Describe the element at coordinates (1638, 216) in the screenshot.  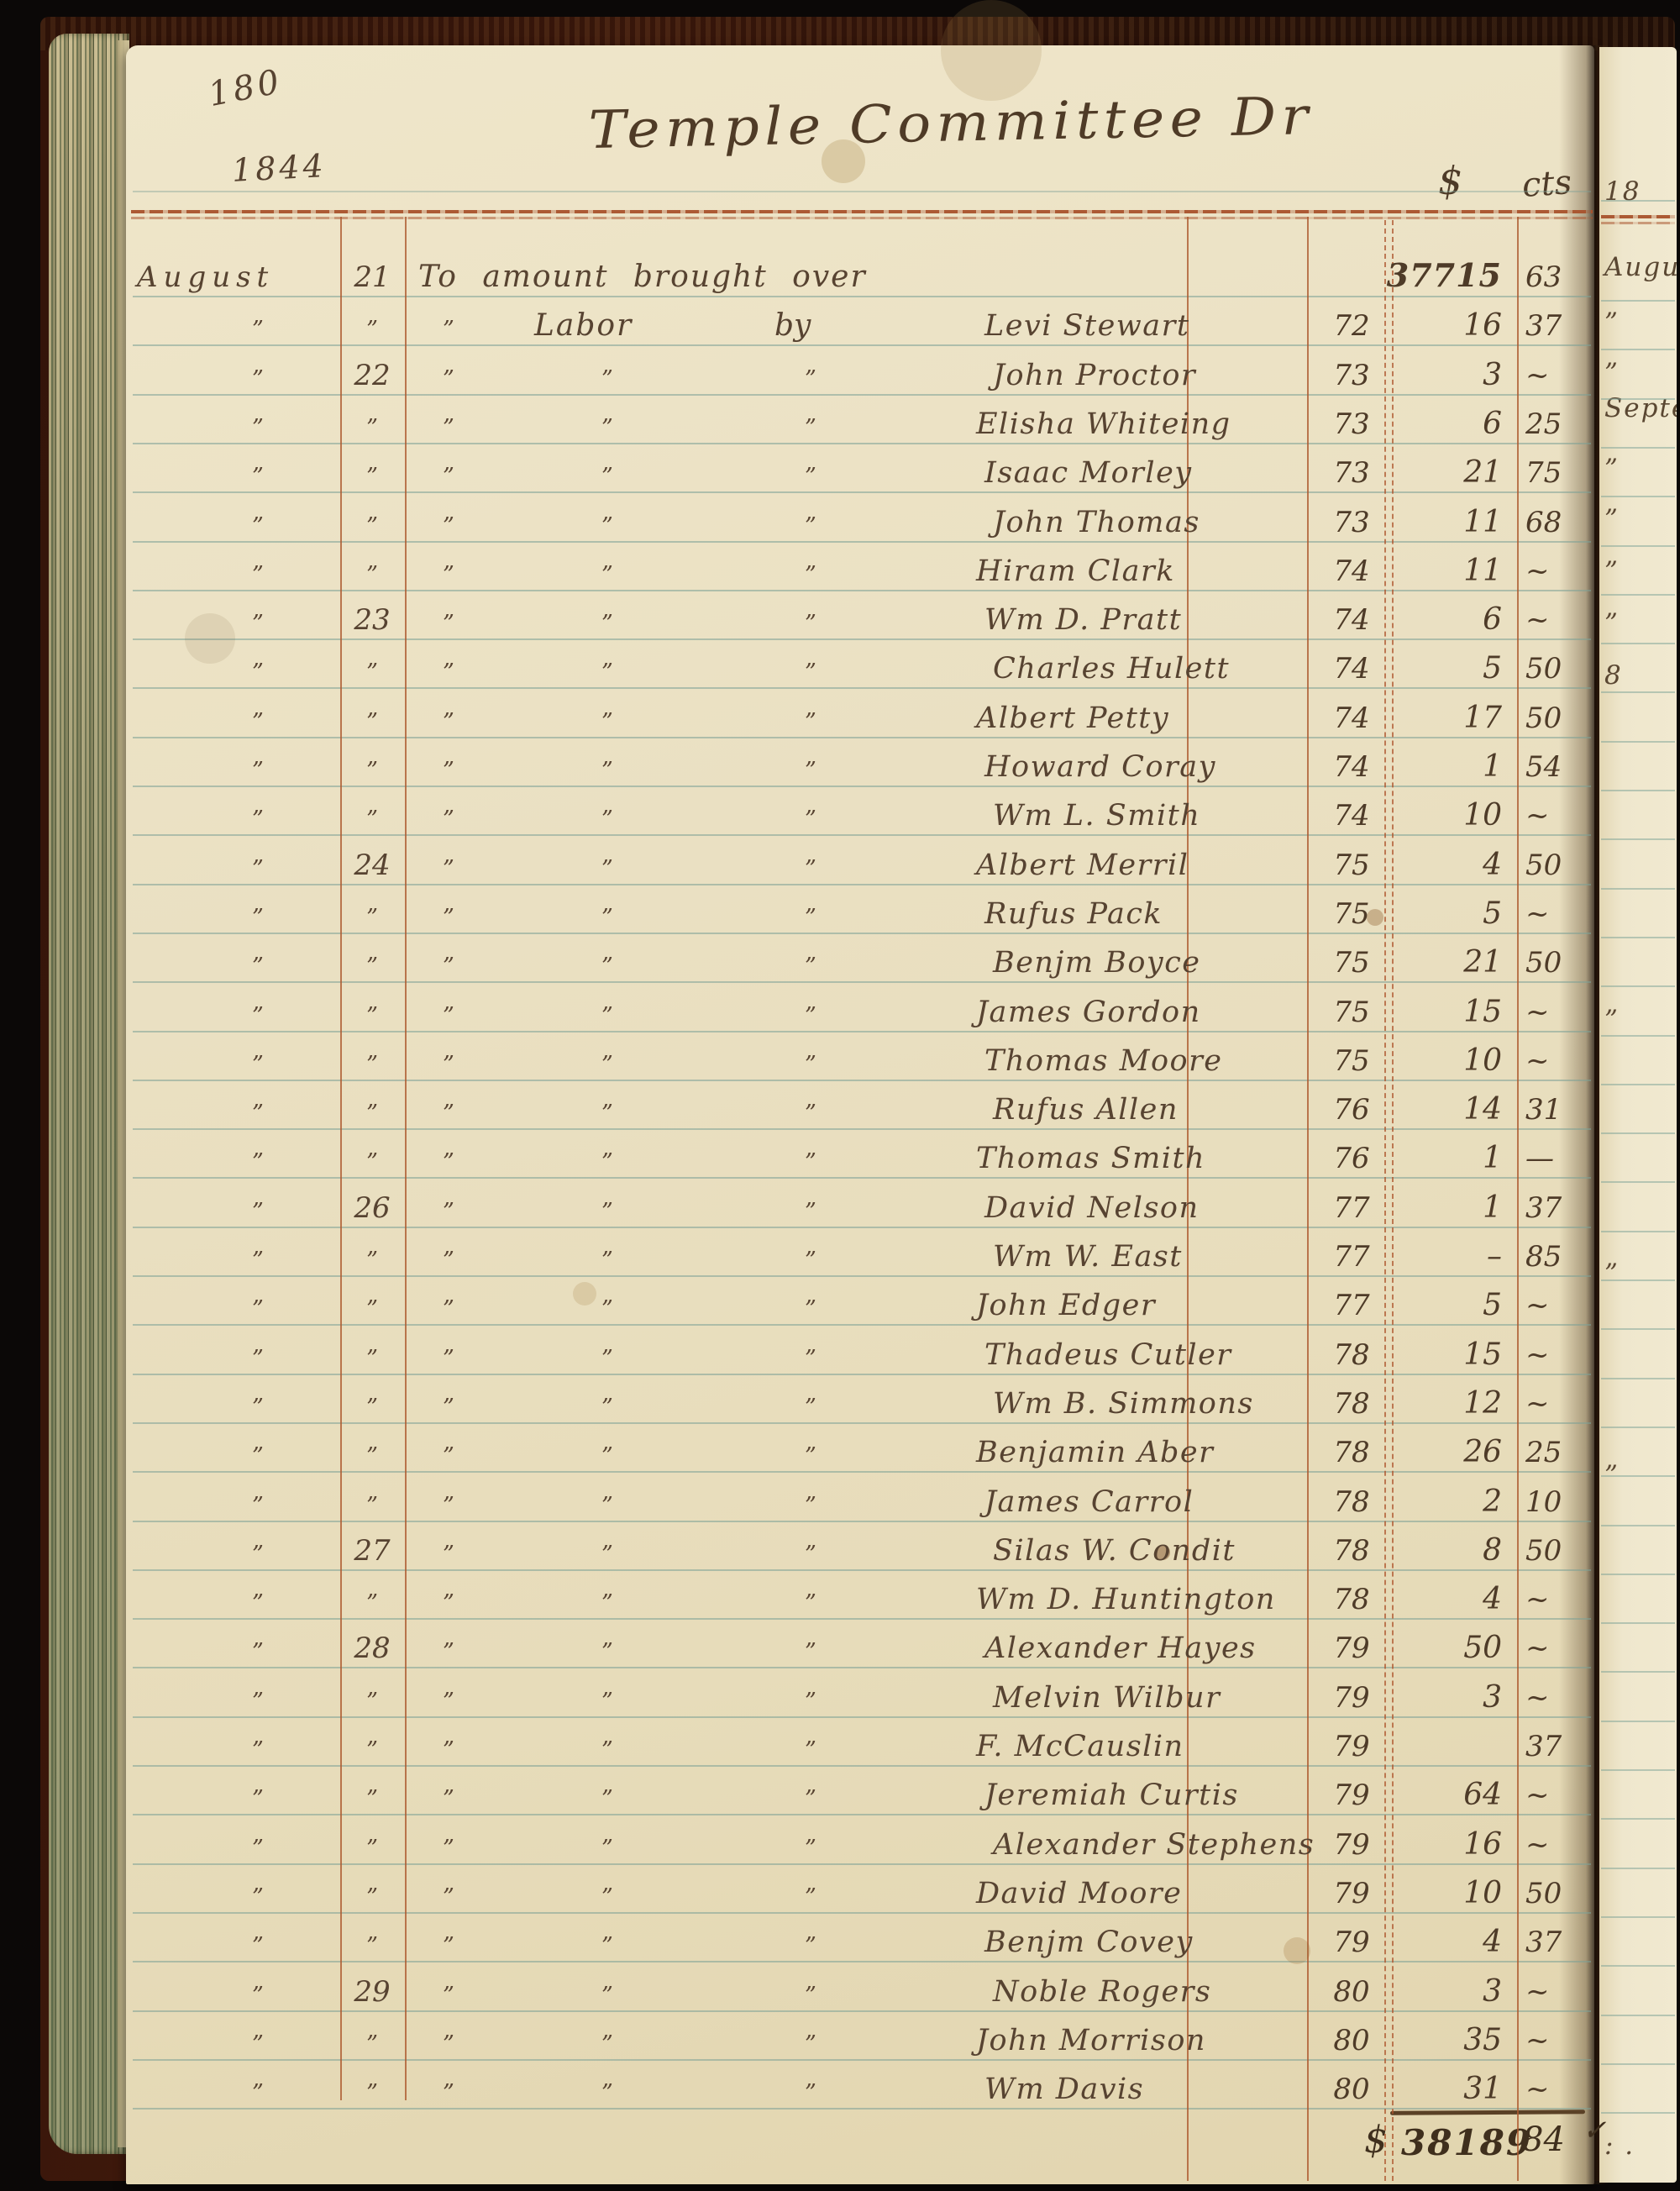
I see `header-red-rule-next-page` at that location.